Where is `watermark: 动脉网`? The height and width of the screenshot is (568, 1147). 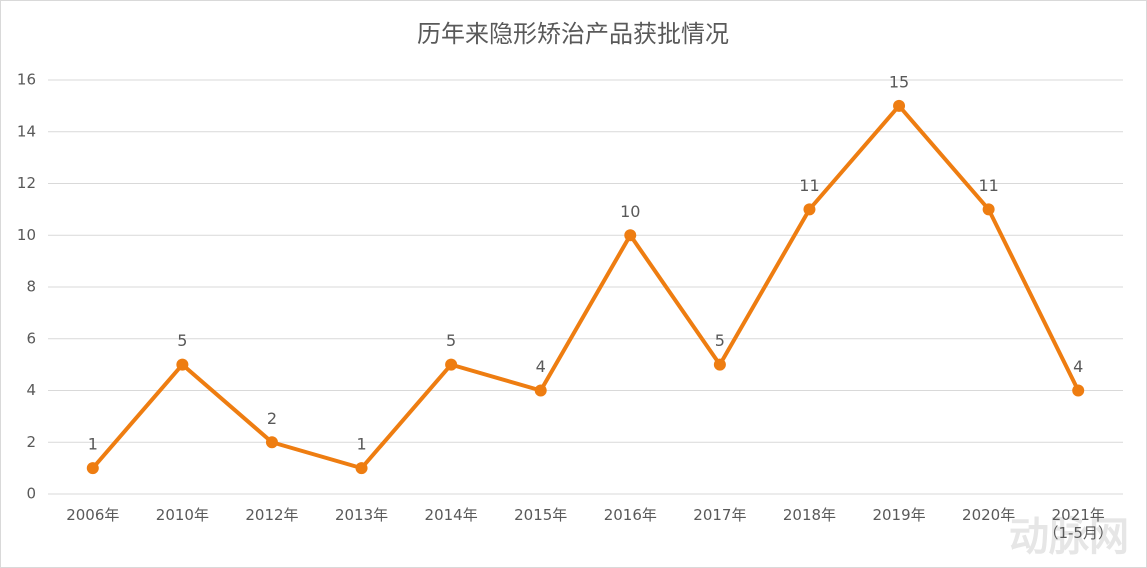
watermark: 动脉网 is located at coordinates (1069, 537).